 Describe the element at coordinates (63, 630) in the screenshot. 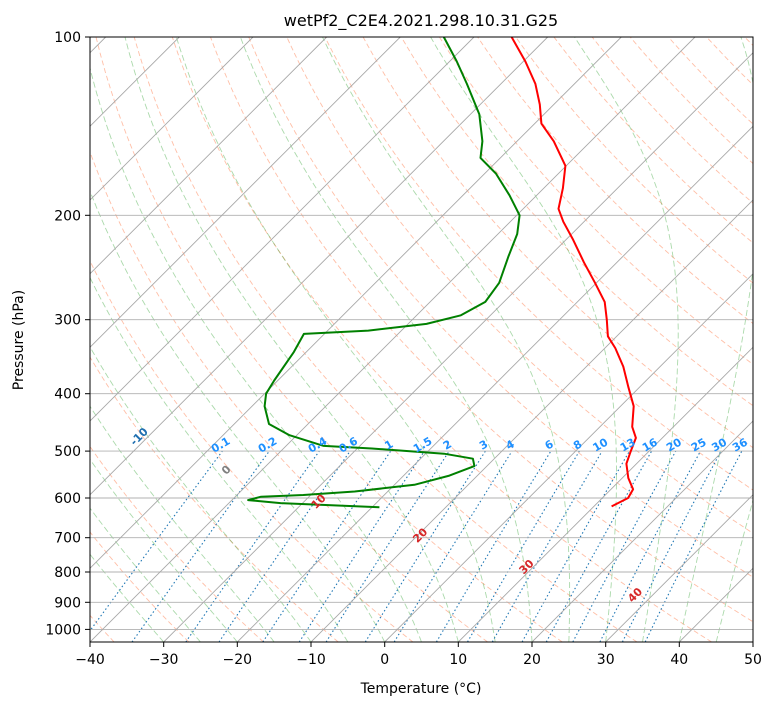

I see `y-tick-label: 1000` at that location.